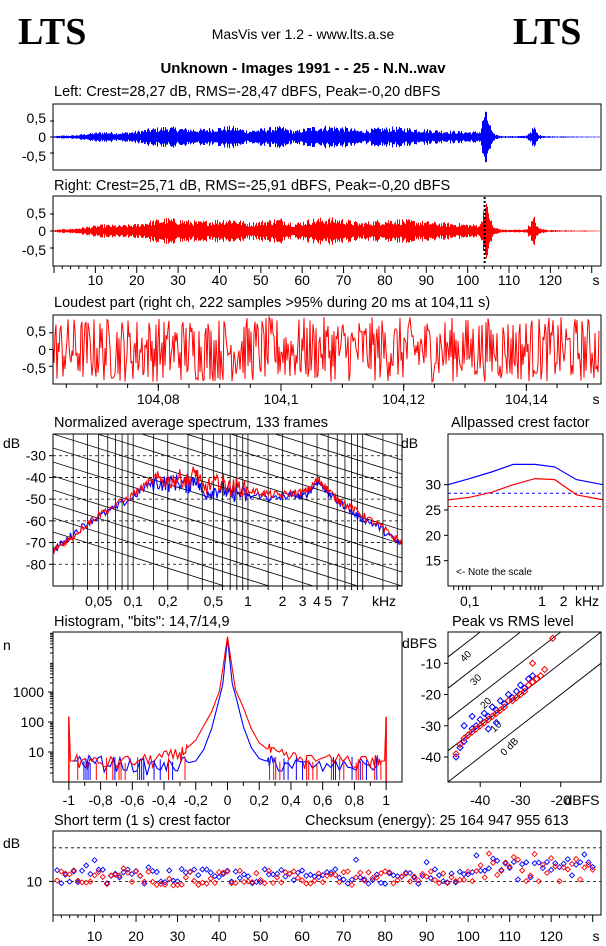  I want to click on histogram-xtick-label: -0,6, so click(132, 800).